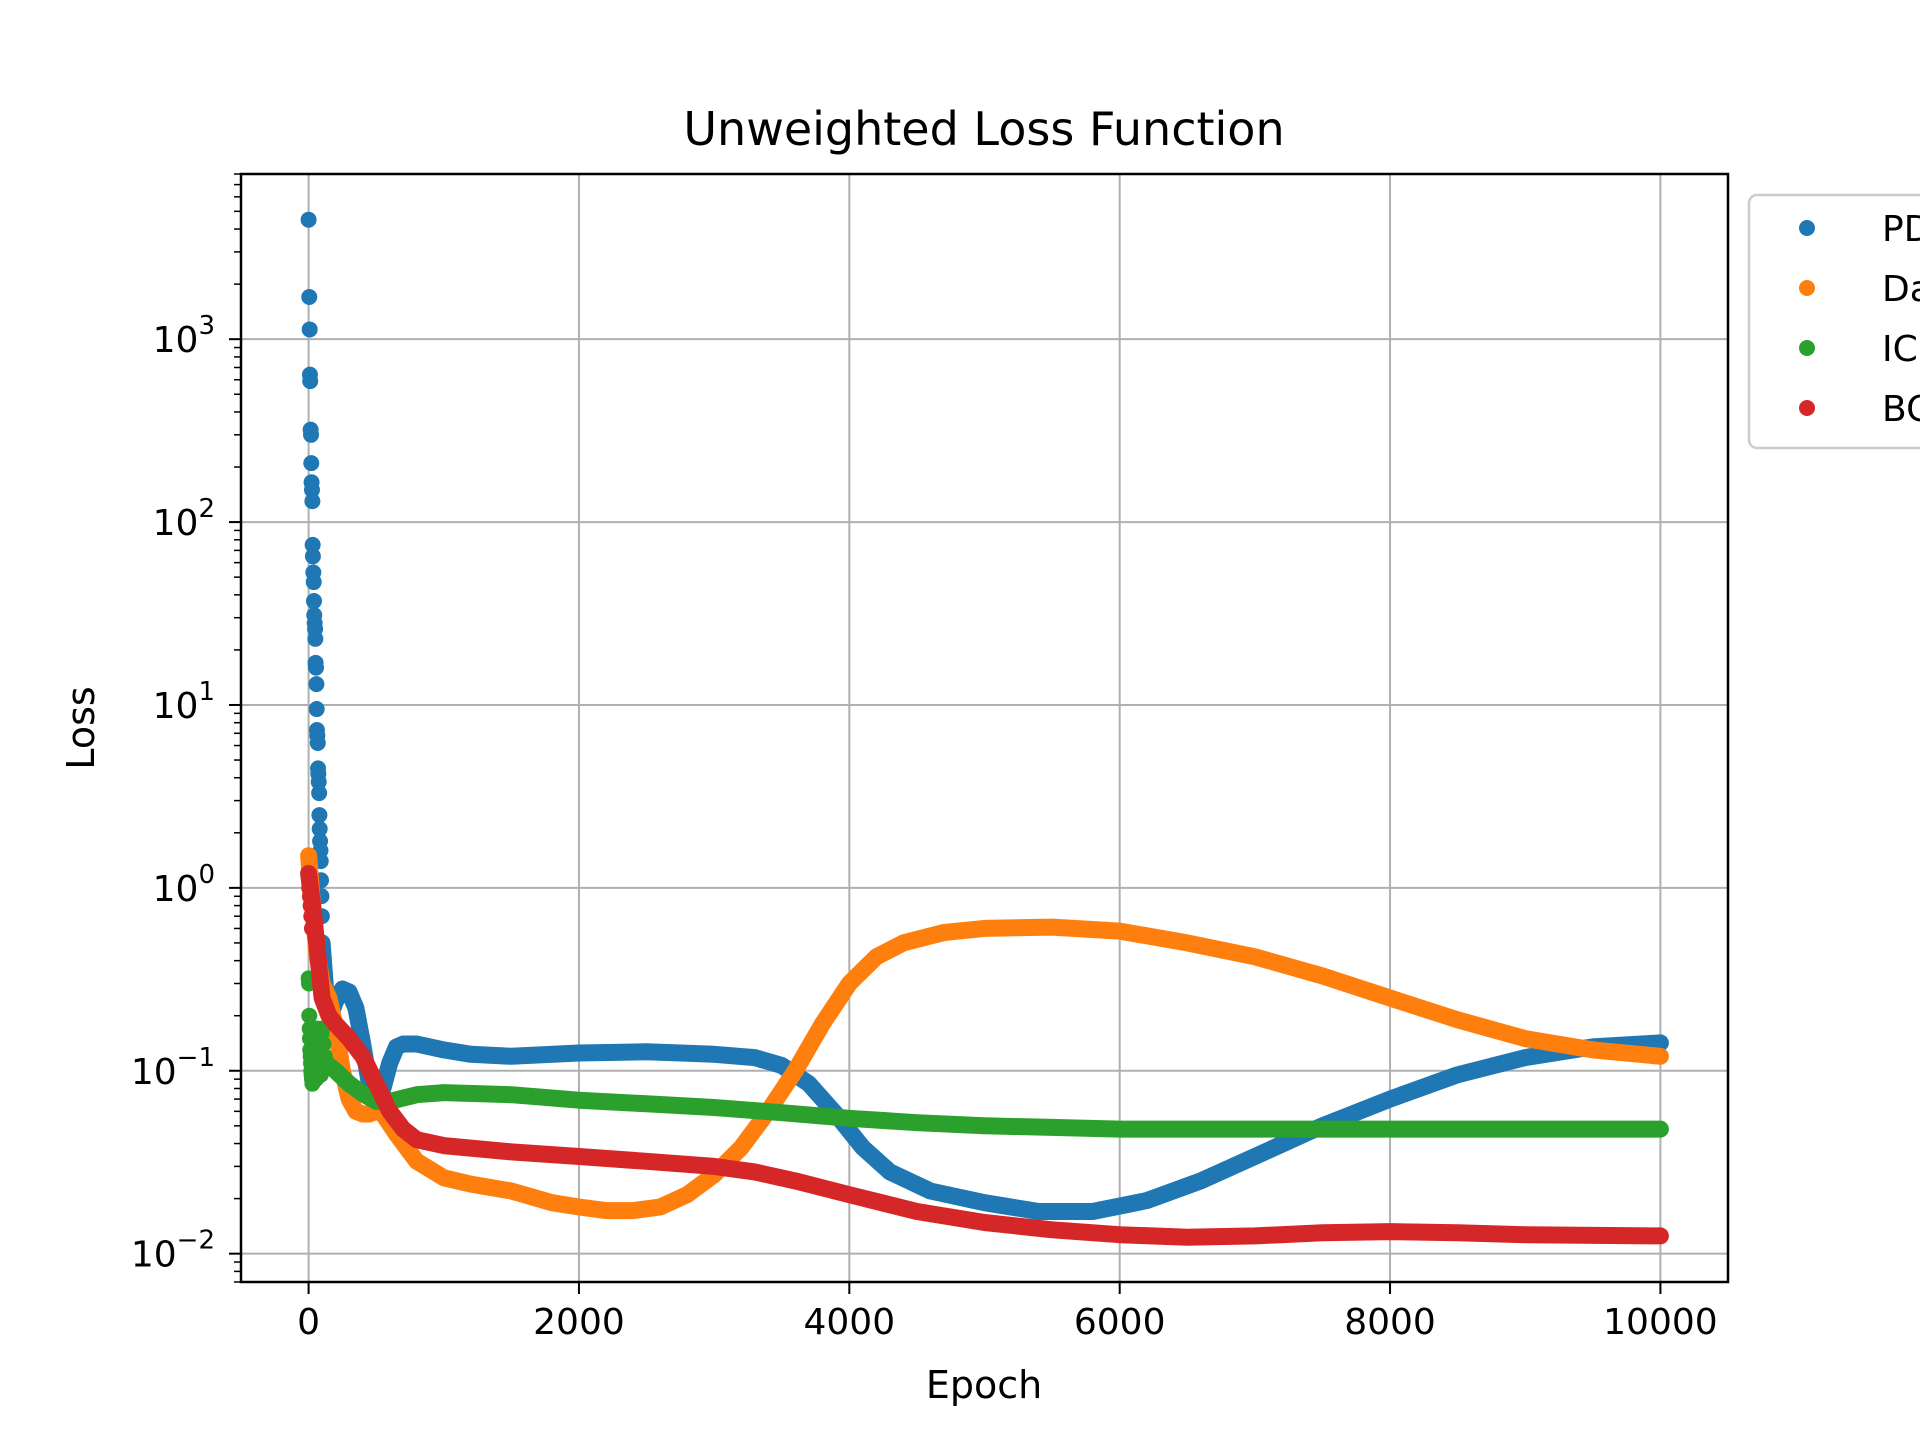 The height and width of the screenshot is (1440, 1920). Describe the element at coordinates (1120, 1322) in the screenshot. I see `x-tick-label: 6000` at that location.